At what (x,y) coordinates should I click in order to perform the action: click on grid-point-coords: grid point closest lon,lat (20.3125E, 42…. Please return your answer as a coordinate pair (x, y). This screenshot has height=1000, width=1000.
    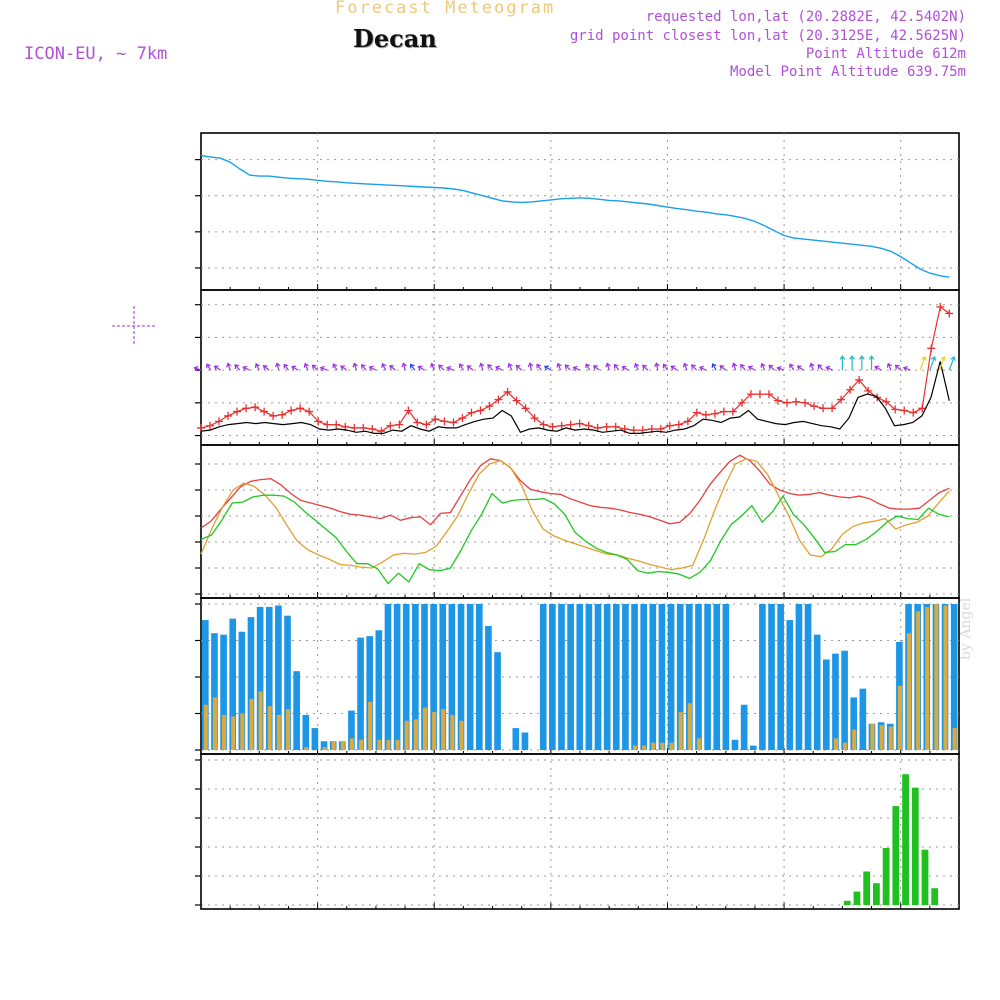
    Looking at the image, I should click on (767, 36).